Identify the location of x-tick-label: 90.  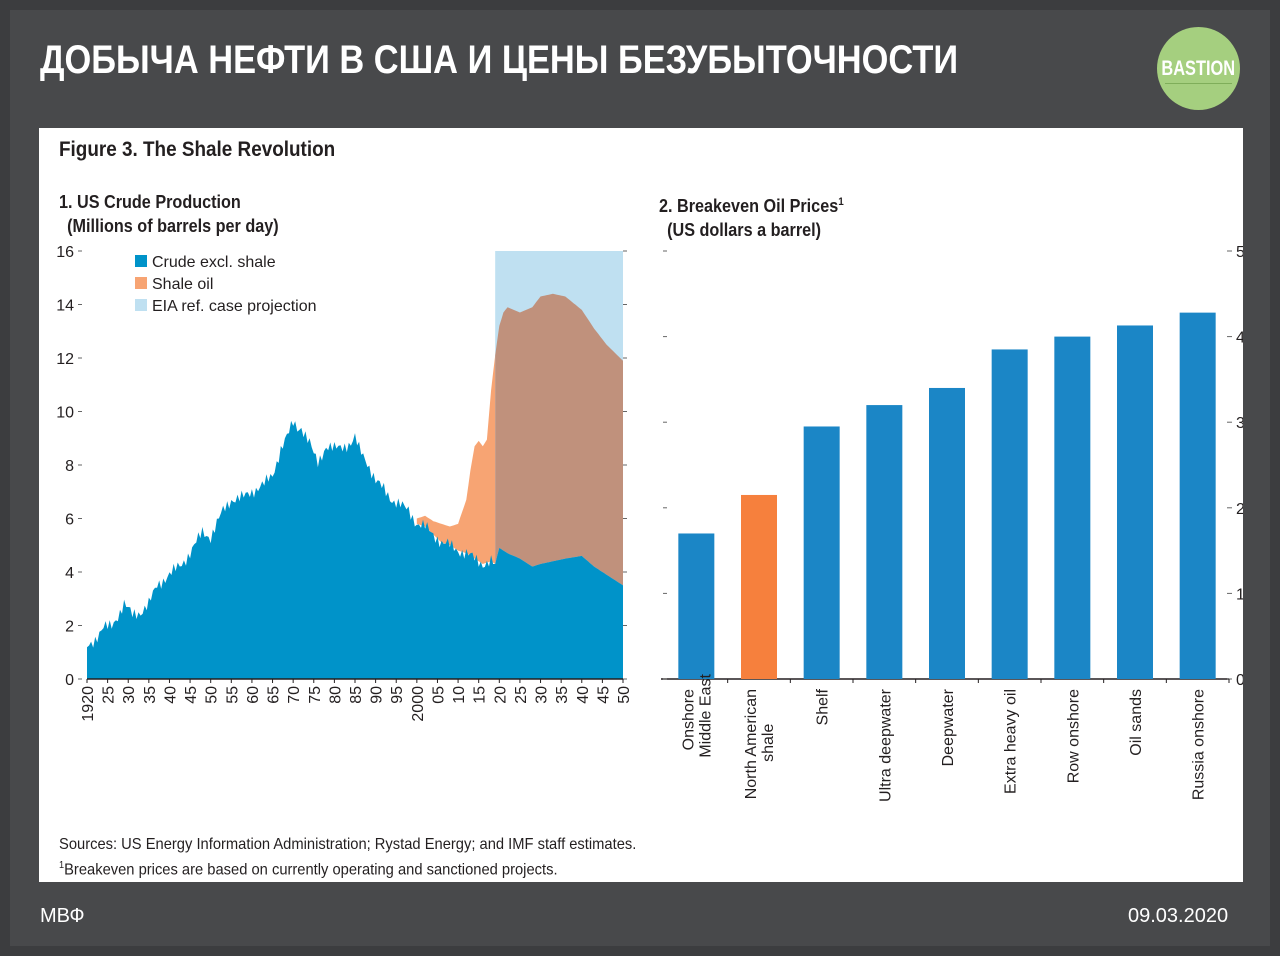
(377, 695).